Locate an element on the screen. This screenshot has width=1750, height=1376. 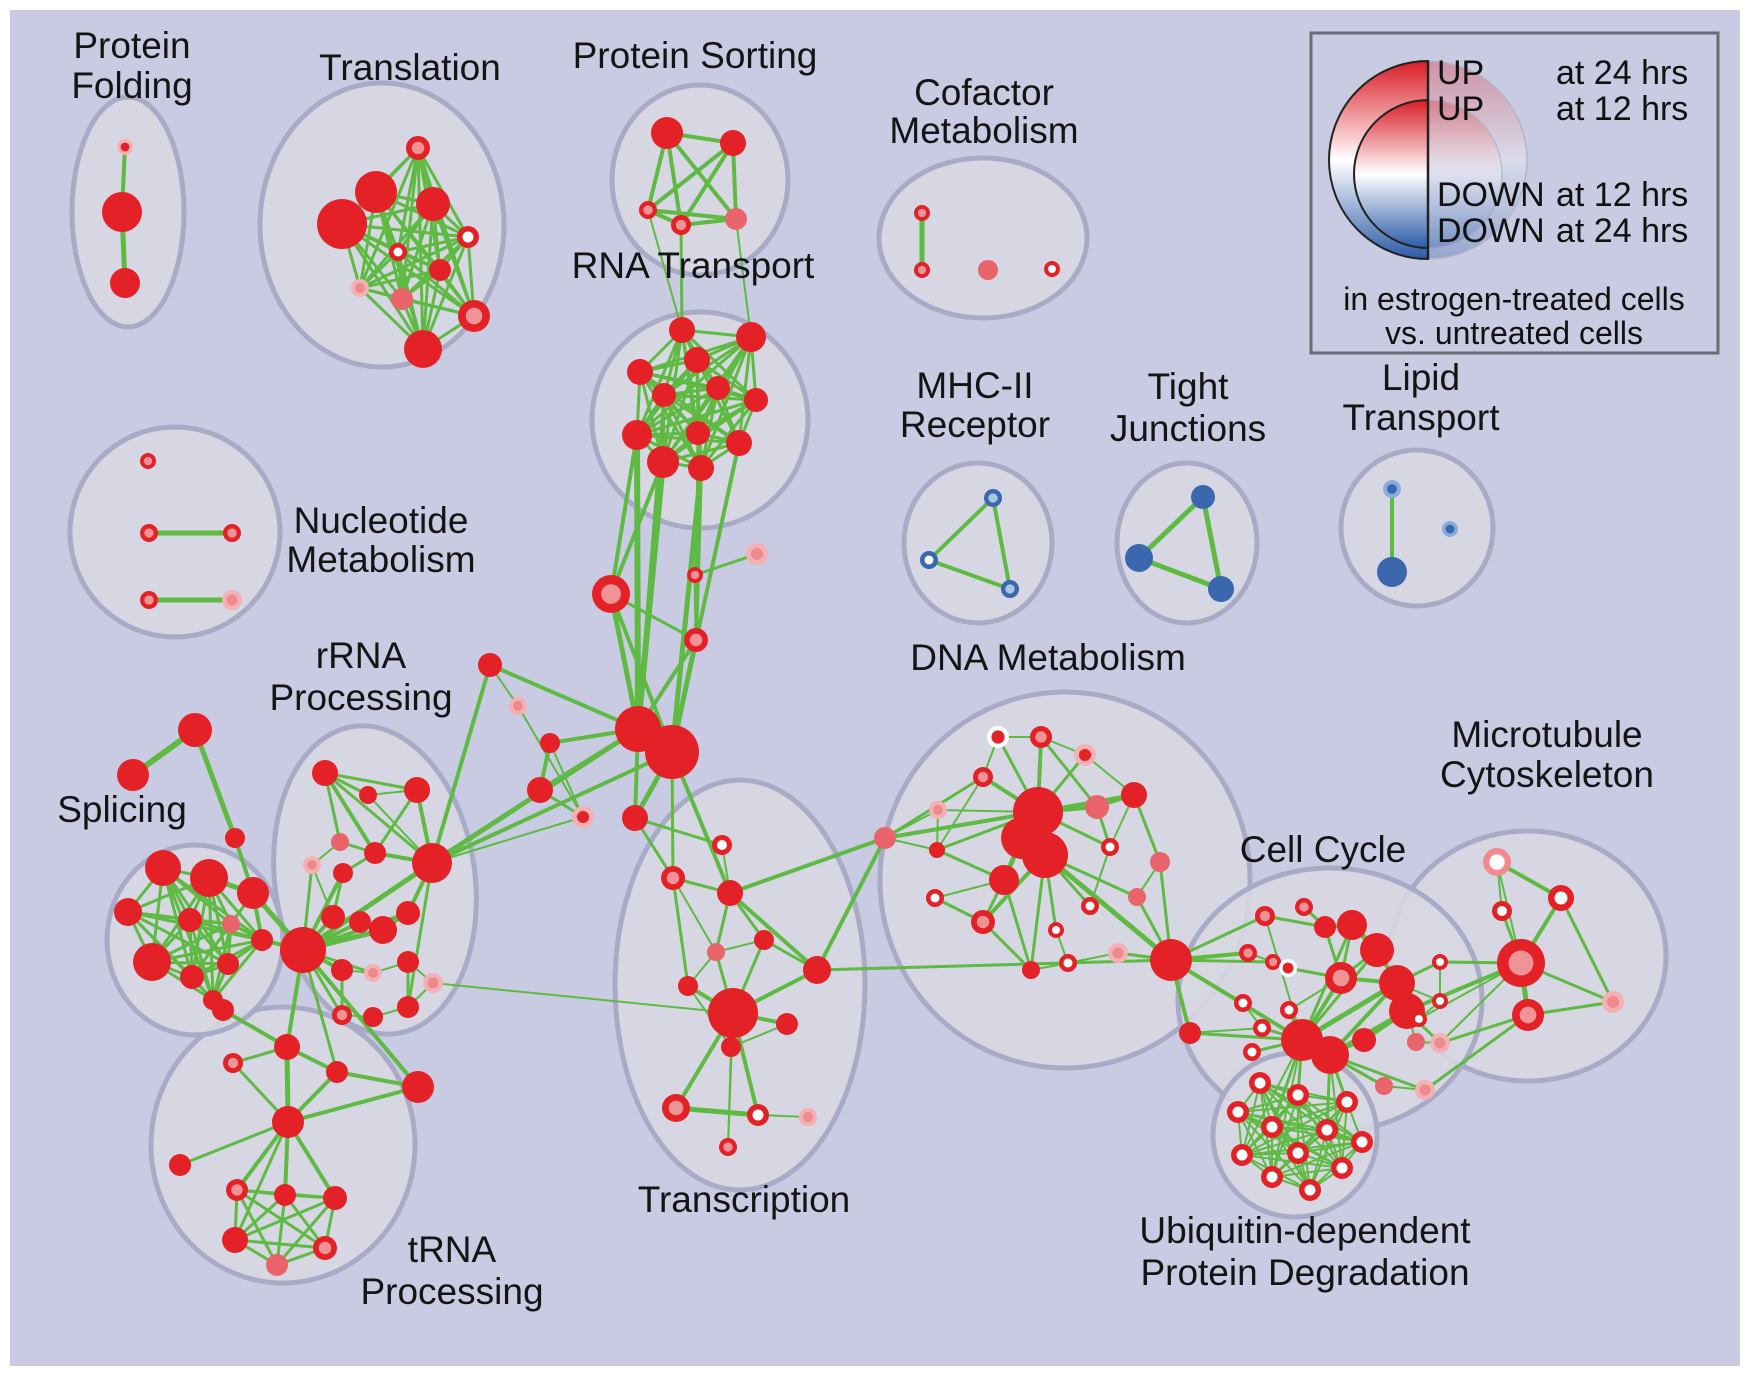
cluster-label-protein-folding: Folding is located at coordinates (131, 85).